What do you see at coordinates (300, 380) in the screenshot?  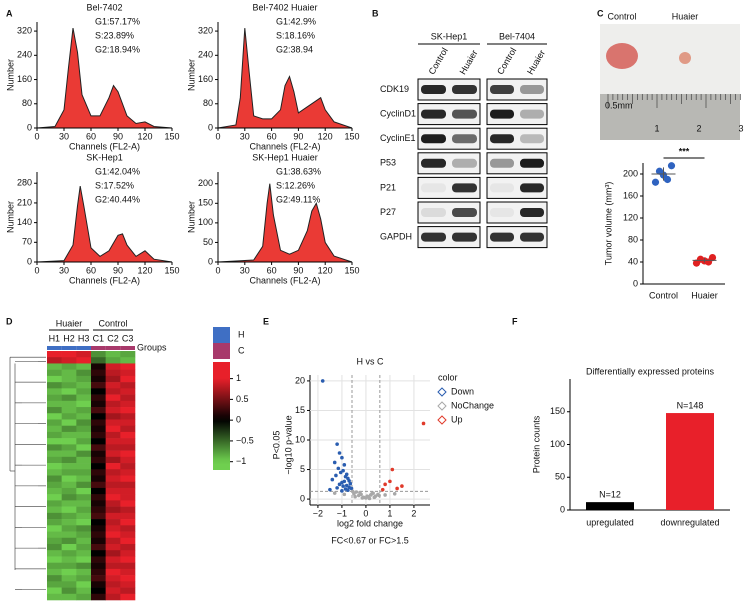 I see `y-tick-label: 20` at bounding box center [300, 380].